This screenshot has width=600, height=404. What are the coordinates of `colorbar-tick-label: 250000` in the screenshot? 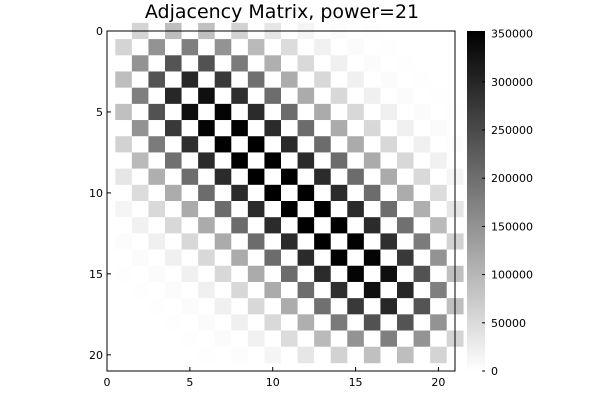 It's located at (512, 130).